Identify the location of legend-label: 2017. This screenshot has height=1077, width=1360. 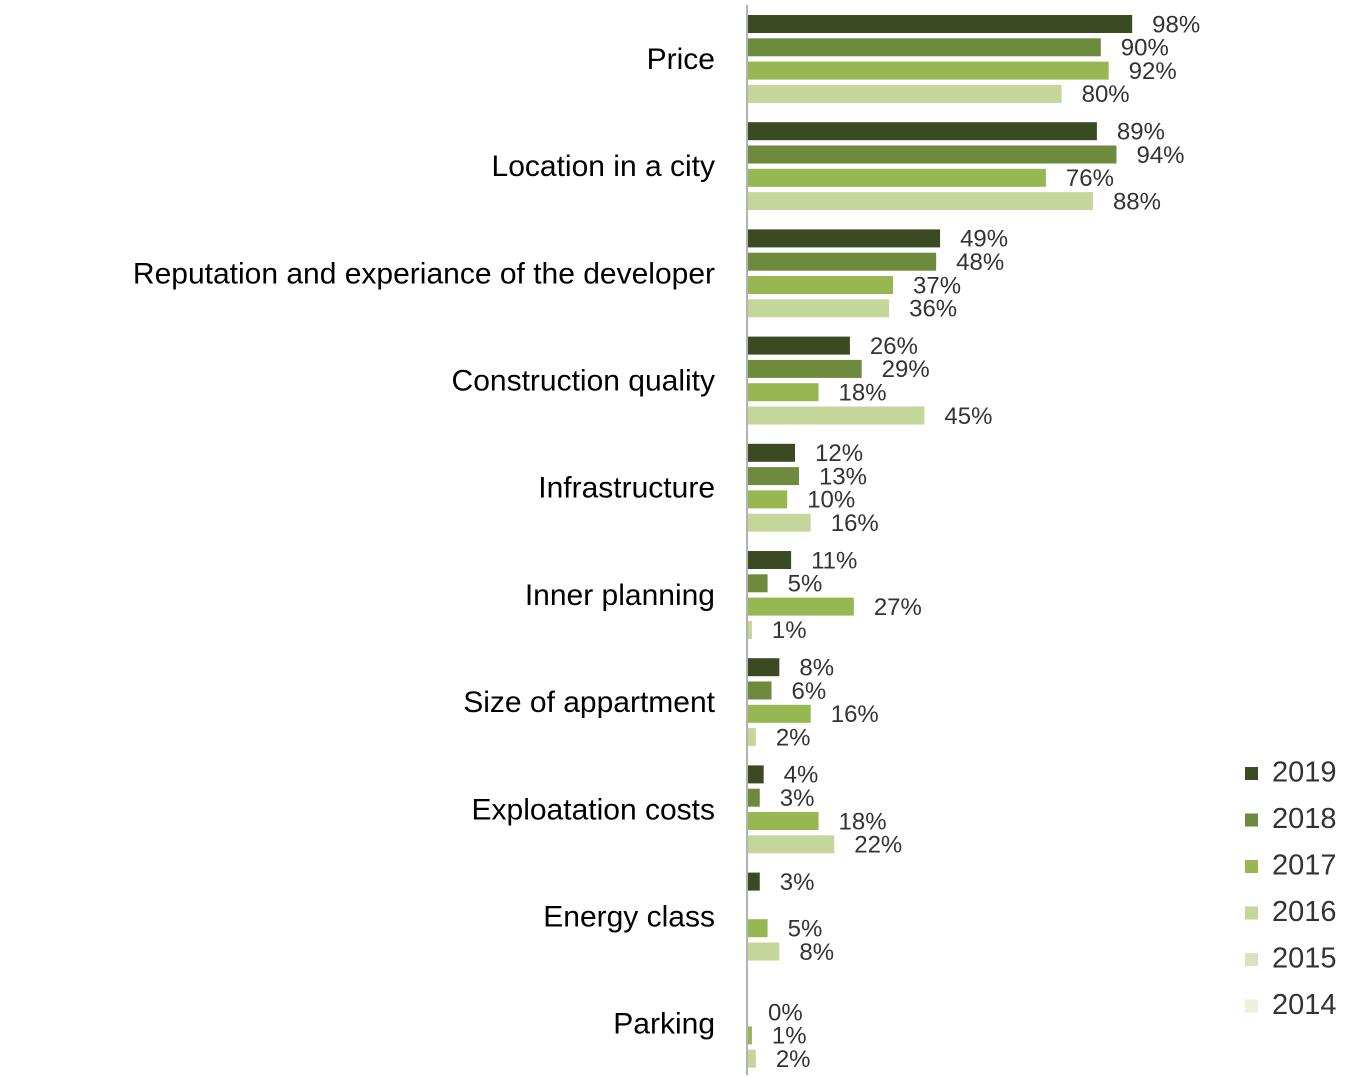
(1304, 866).